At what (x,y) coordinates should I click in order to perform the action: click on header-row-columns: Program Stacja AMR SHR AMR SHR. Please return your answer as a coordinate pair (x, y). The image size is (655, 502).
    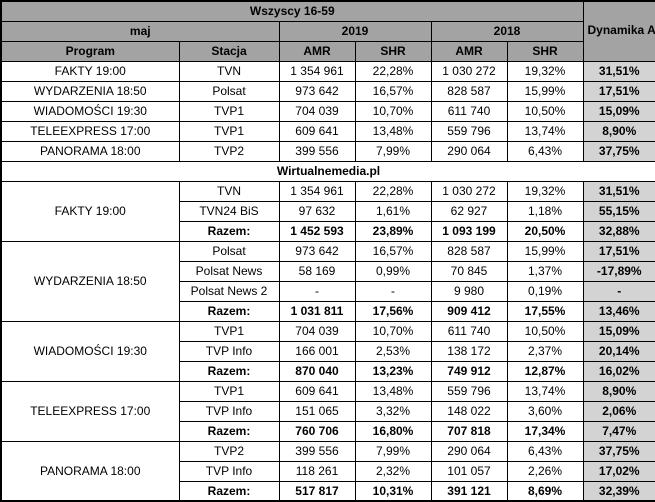
    Looking at the image, I should click on (327, 51).